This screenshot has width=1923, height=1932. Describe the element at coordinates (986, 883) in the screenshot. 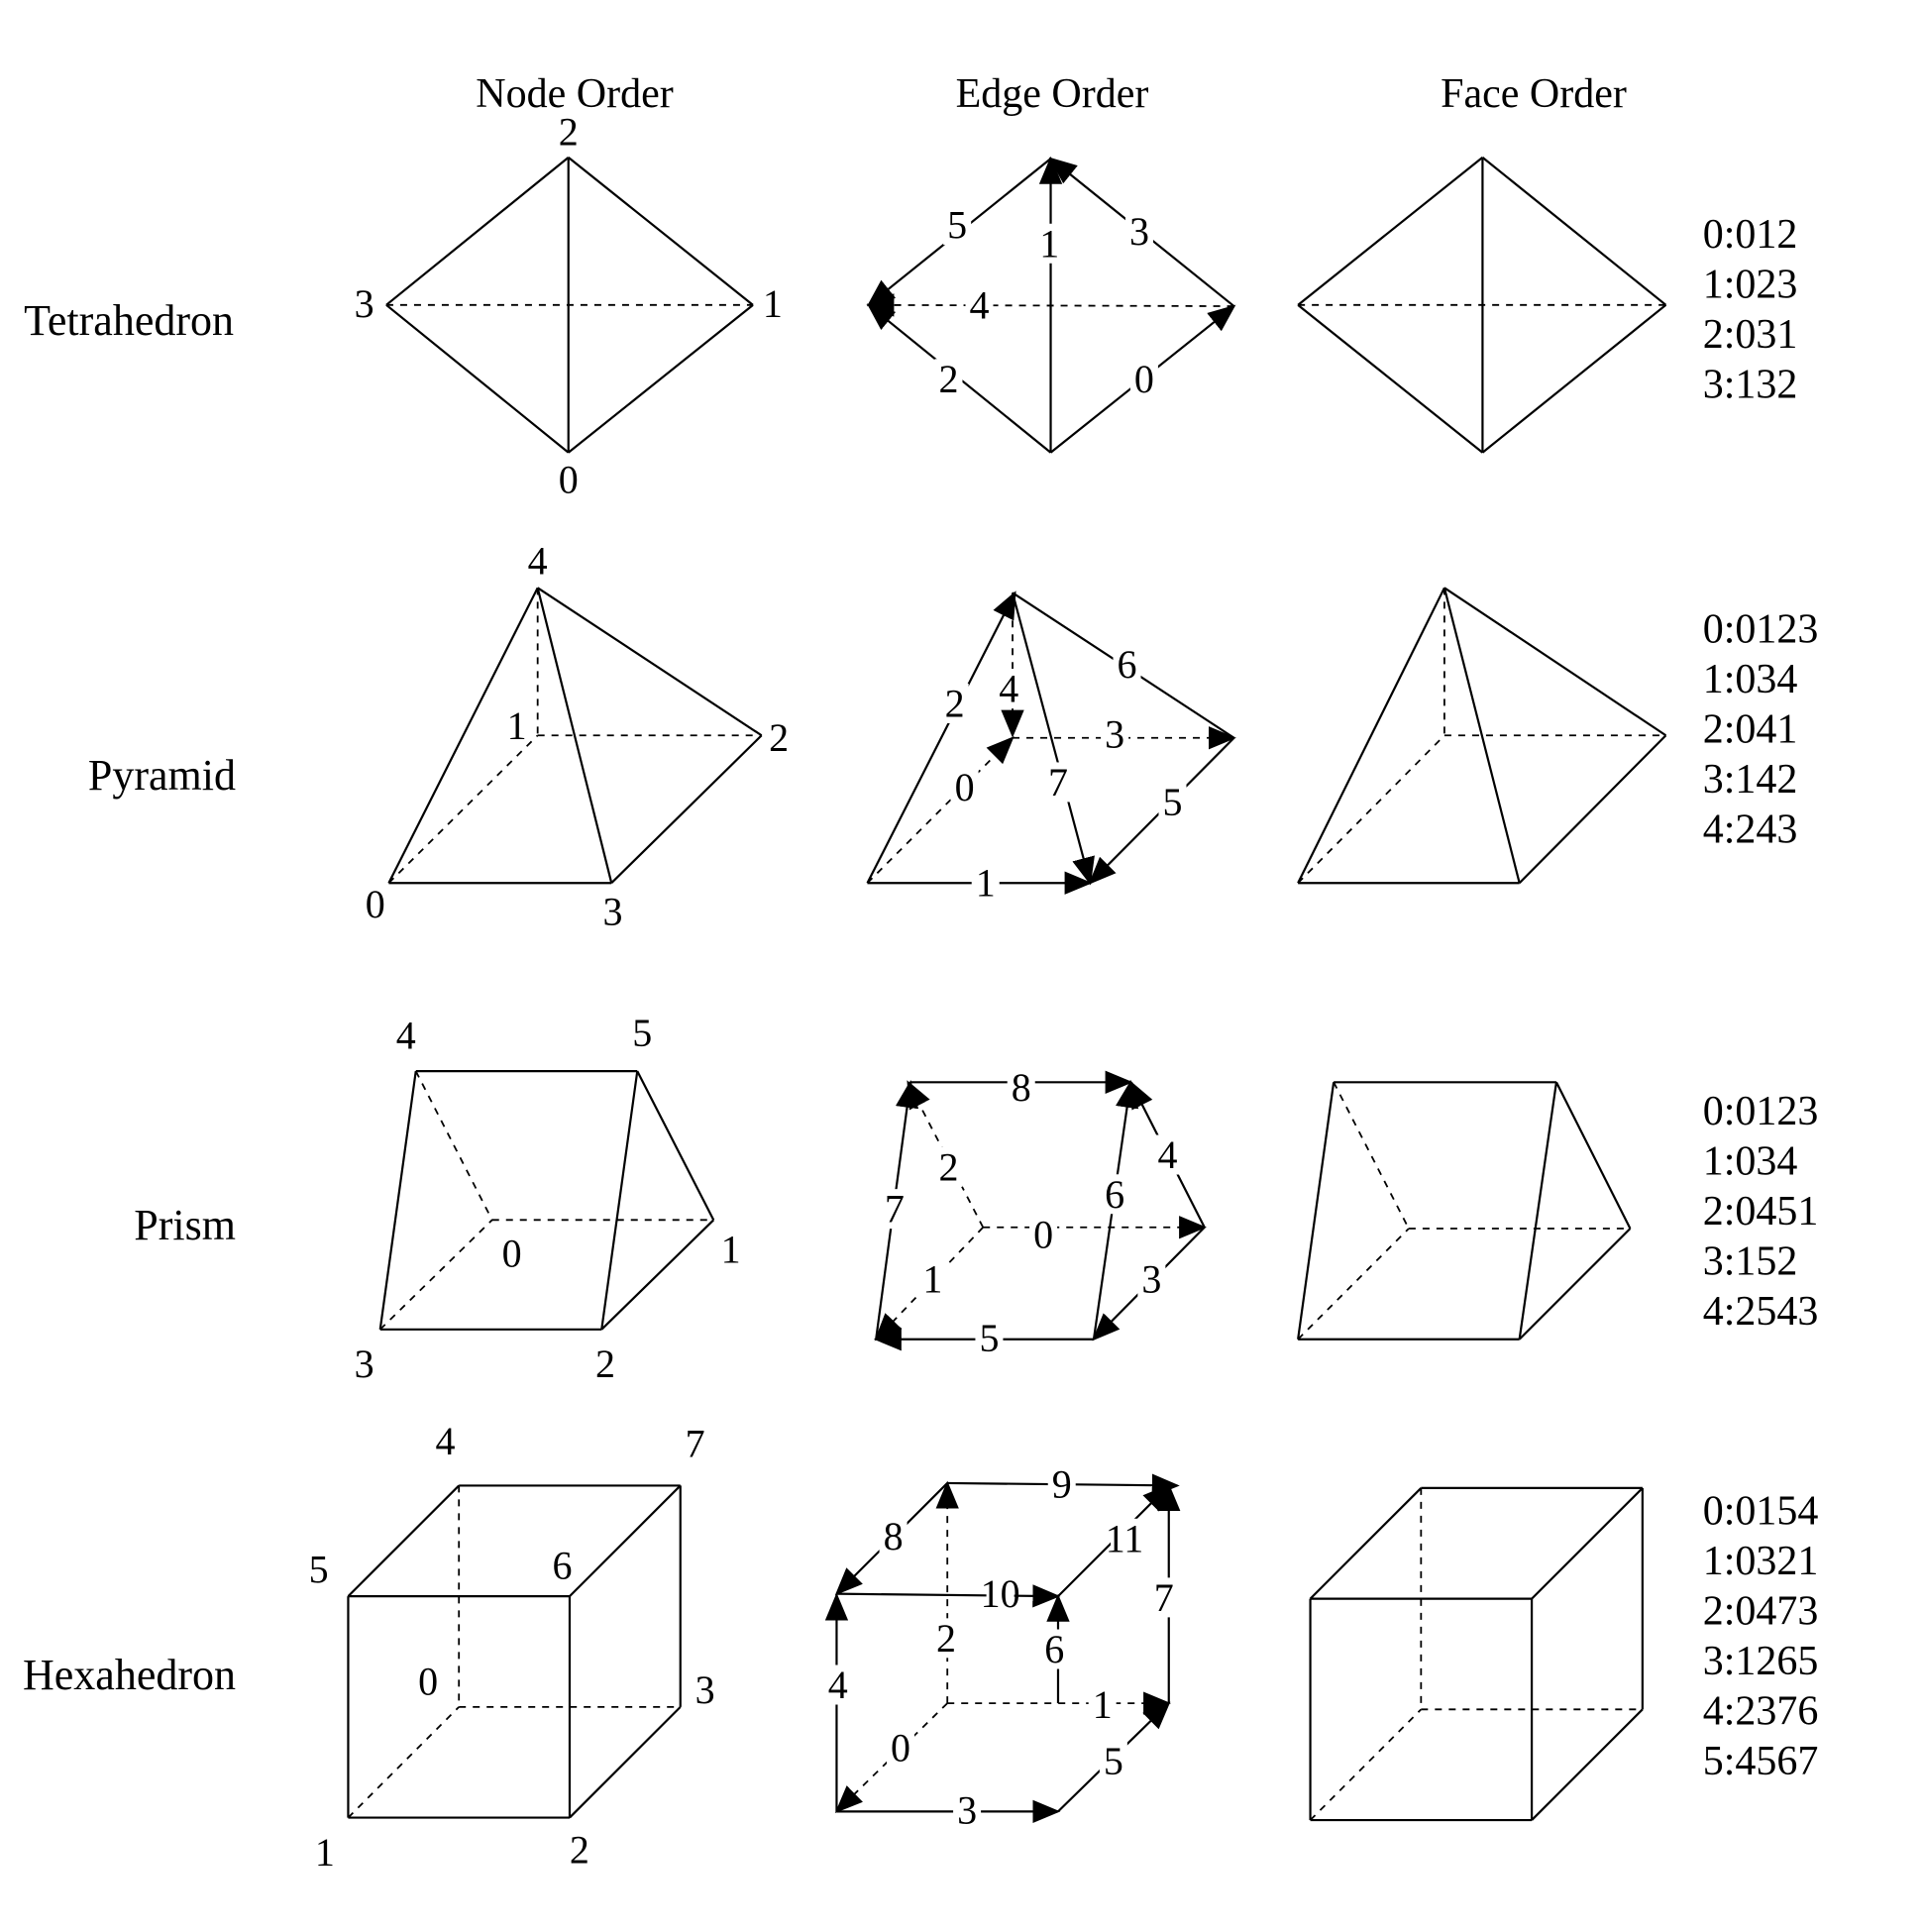

I see `pyramid-edge-label-1: 1` at that location.